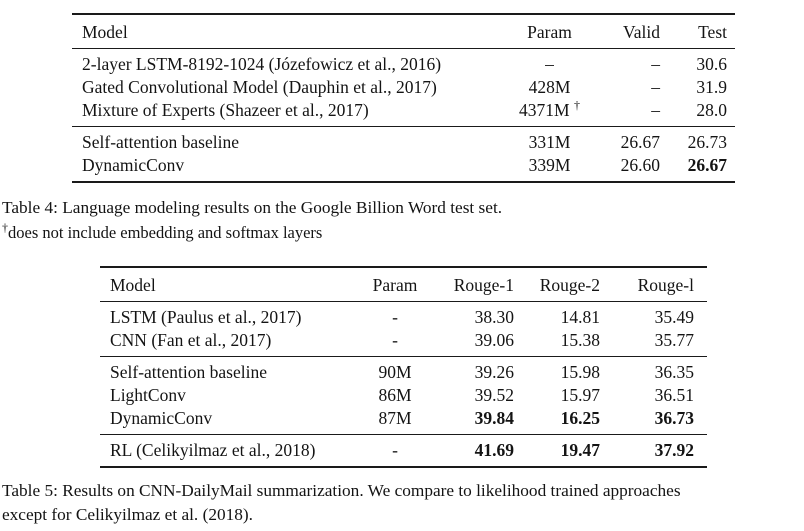  What do you see at coordinates (711, 64) in the screenshot?
I see `cell-test: 30.6` at bounding box center [711, 64].